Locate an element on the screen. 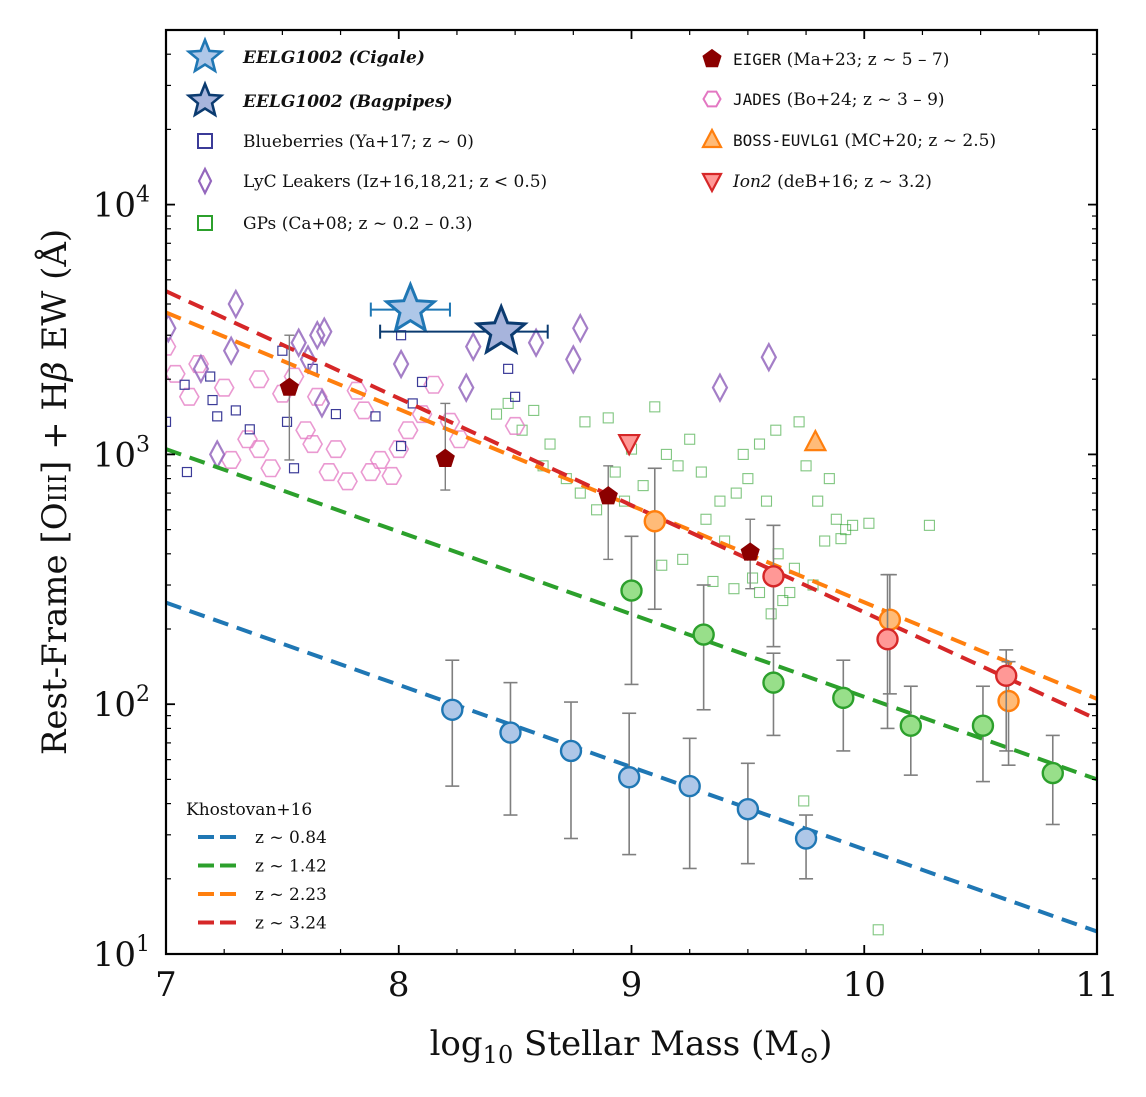 The width and height of the screenshot is (1146, 1097). x-axis-close: ) is located at coordinates (825, 1044).